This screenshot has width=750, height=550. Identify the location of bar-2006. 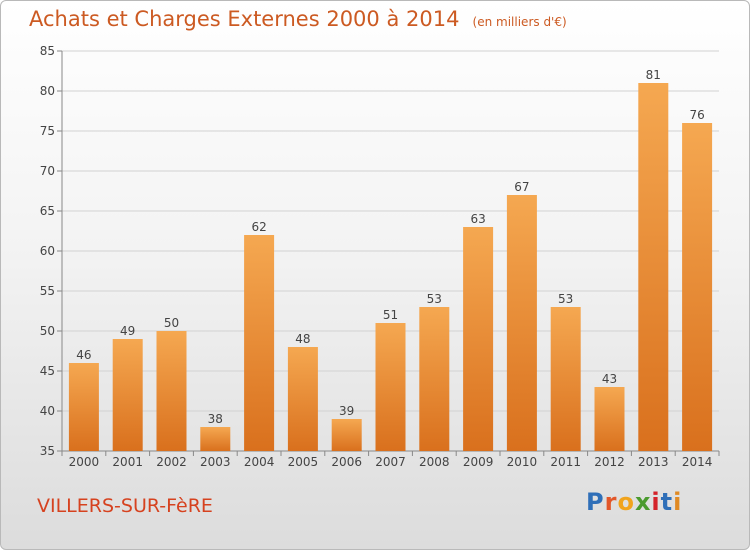
(346, 435).